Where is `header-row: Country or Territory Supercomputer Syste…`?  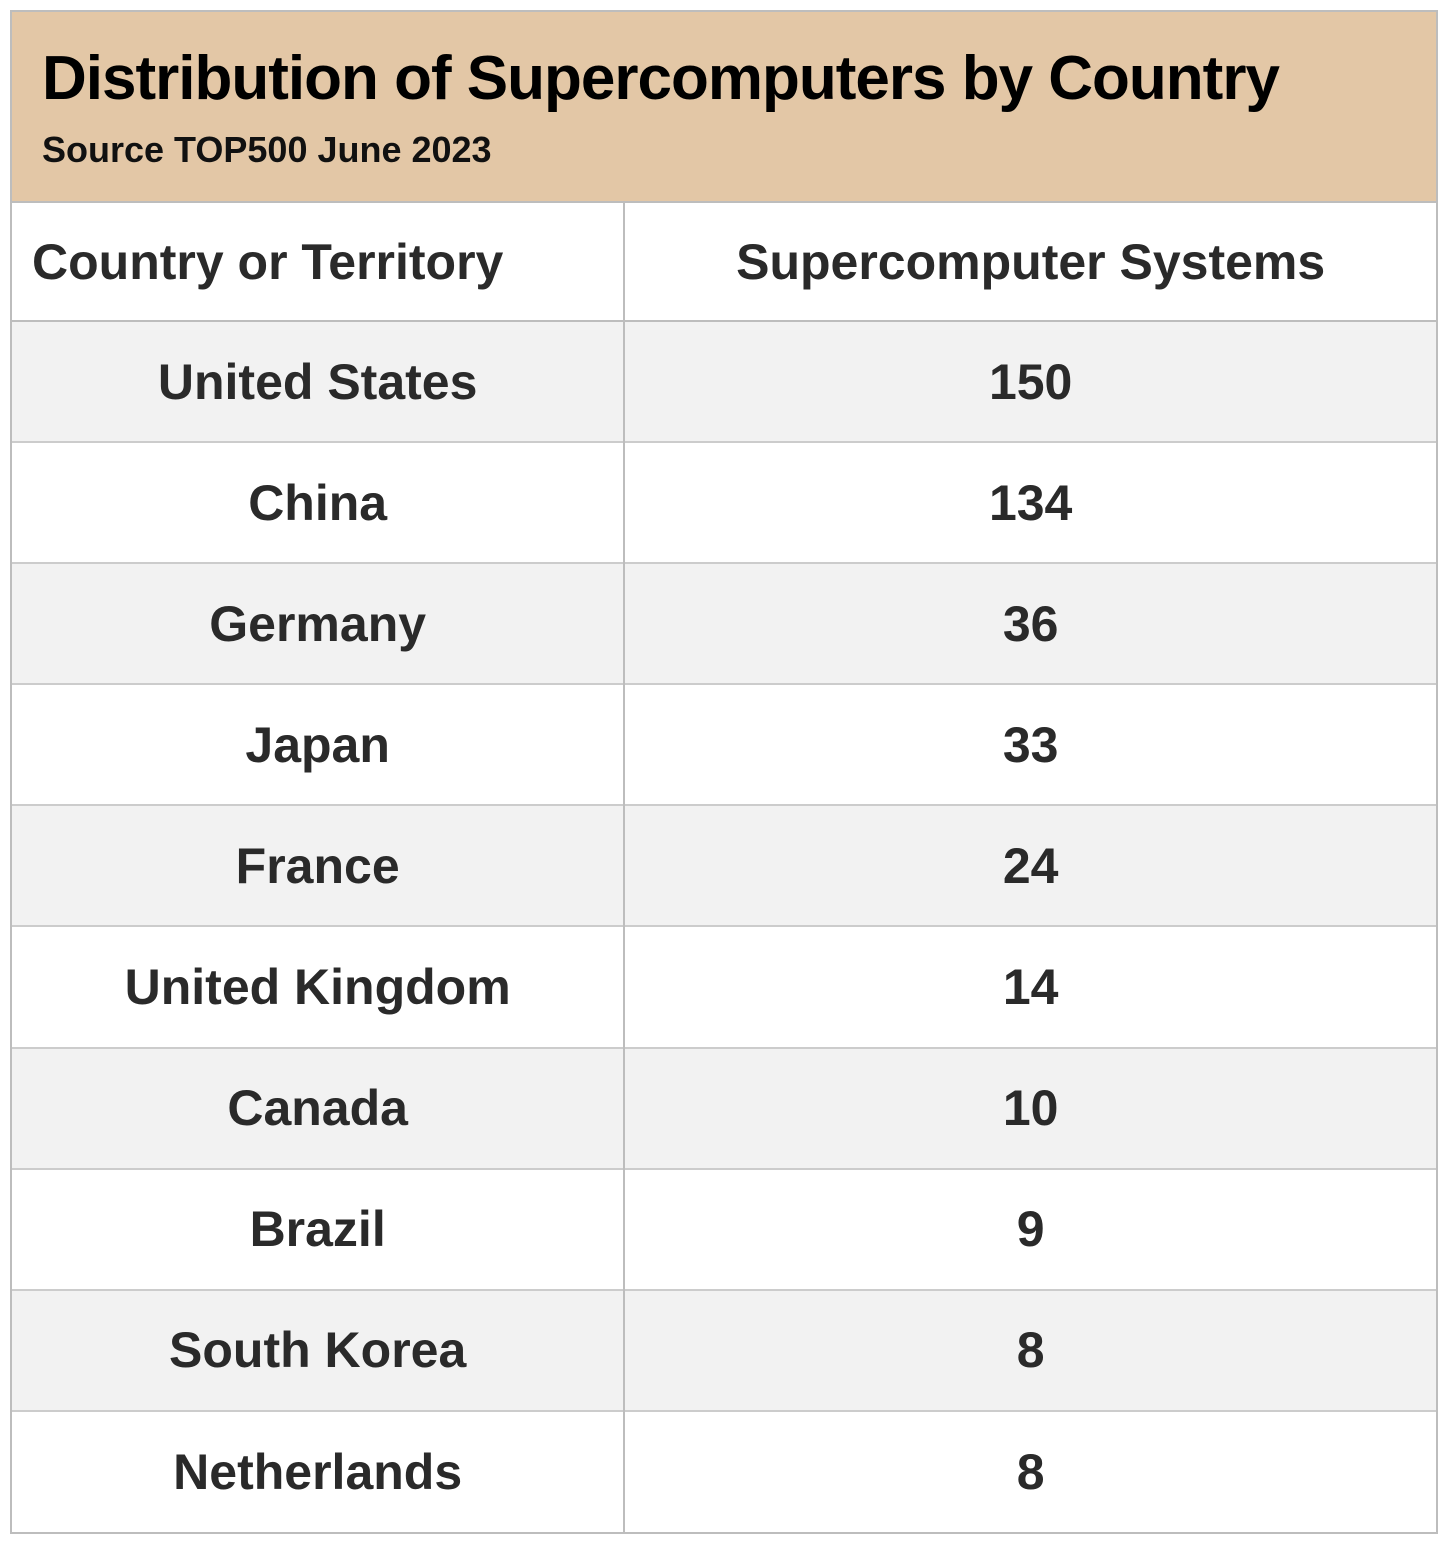 header-row: Country or Territory Supercomputer Syste… is located at coordinates (724, 263).